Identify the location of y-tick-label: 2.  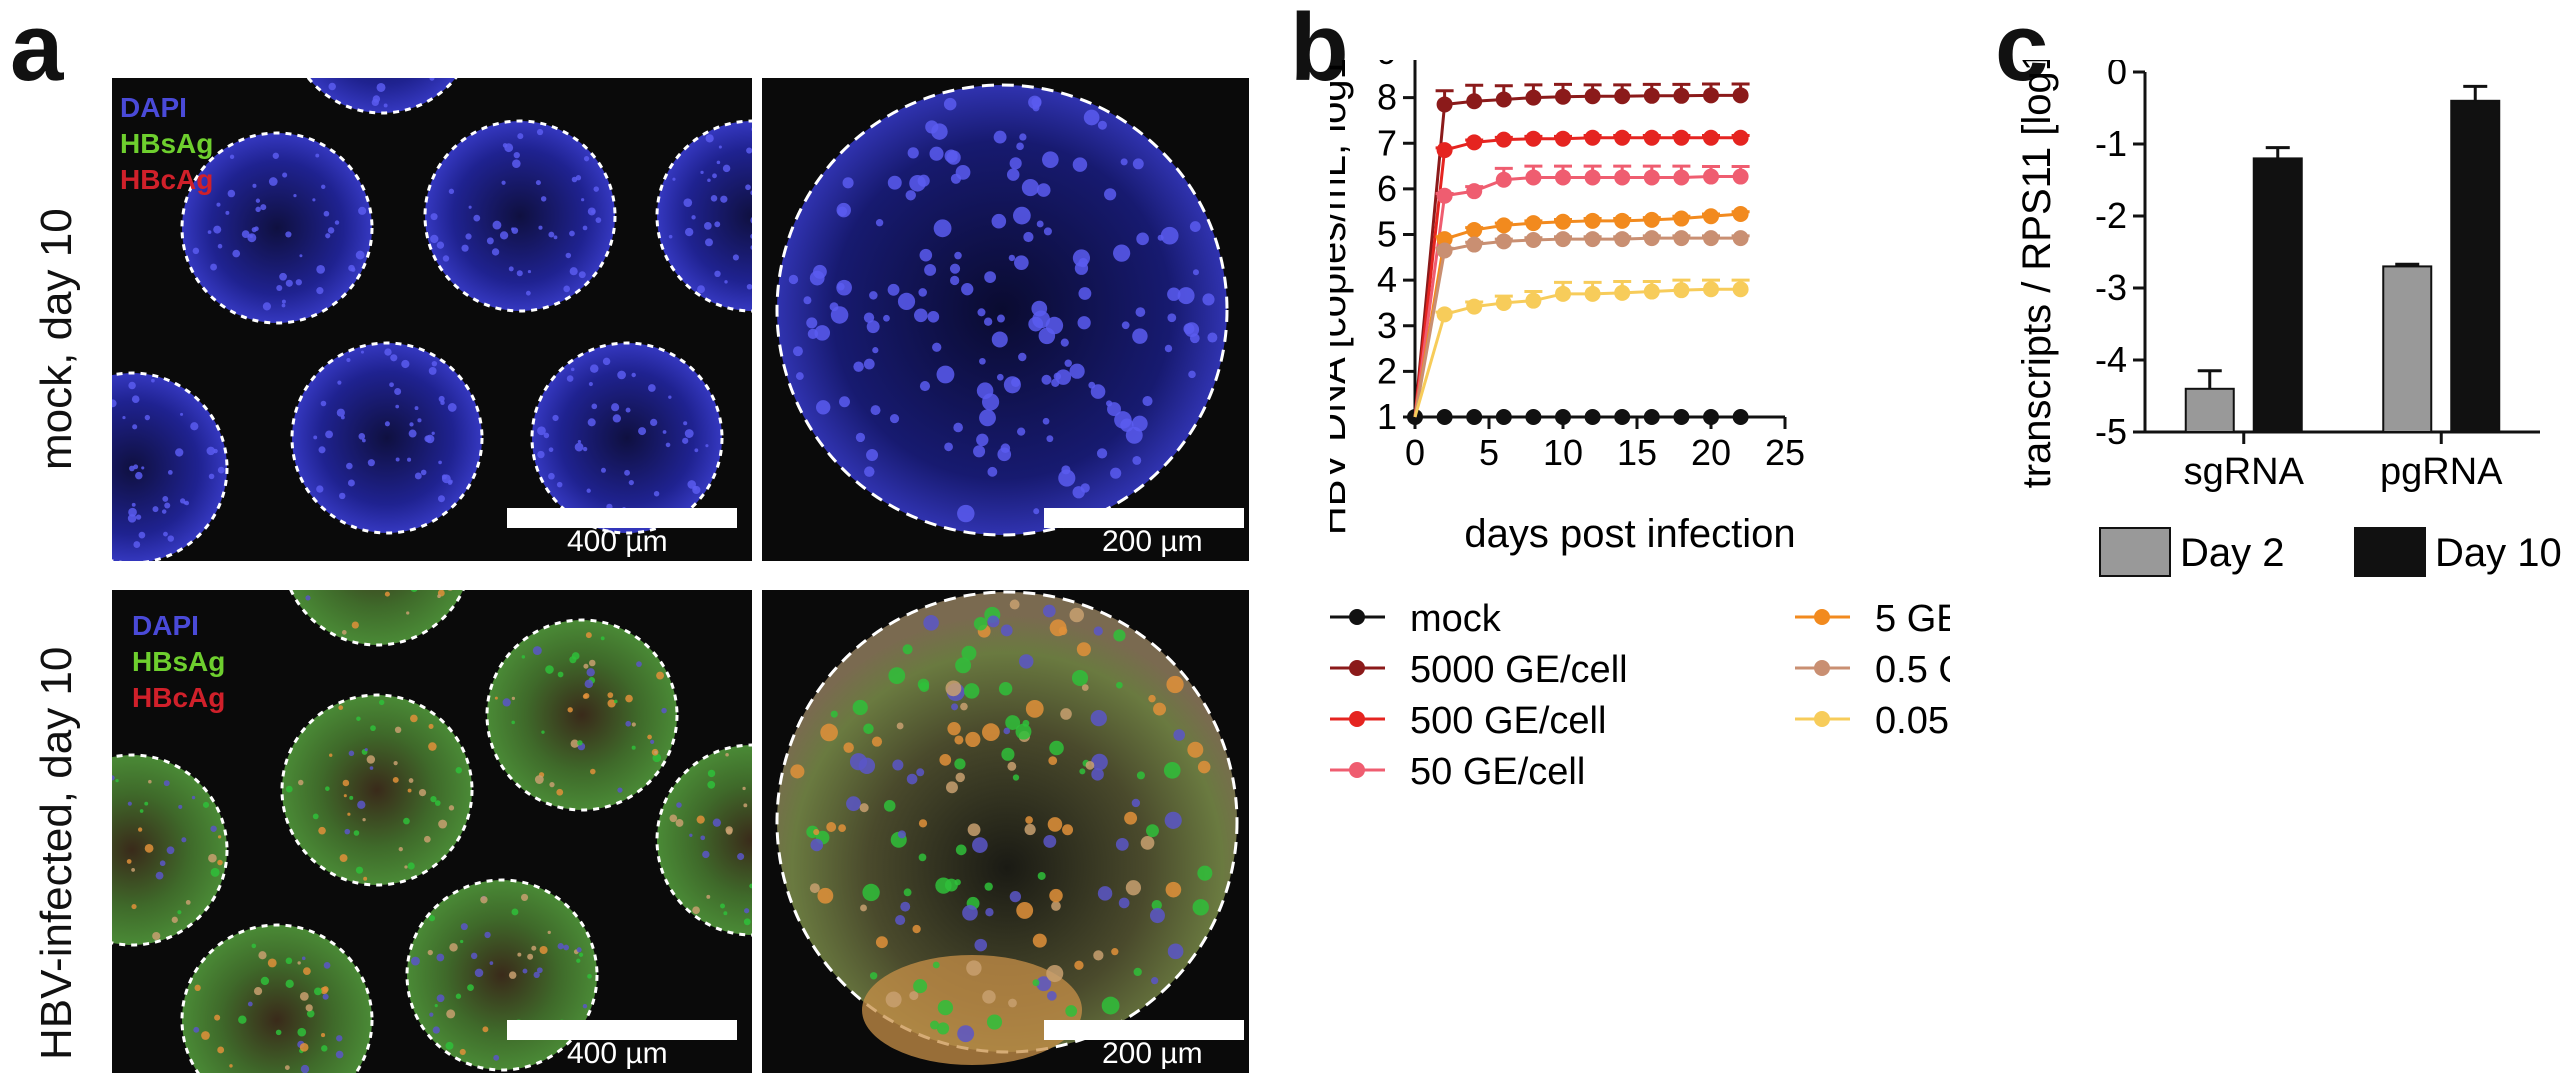
(1387, 370).